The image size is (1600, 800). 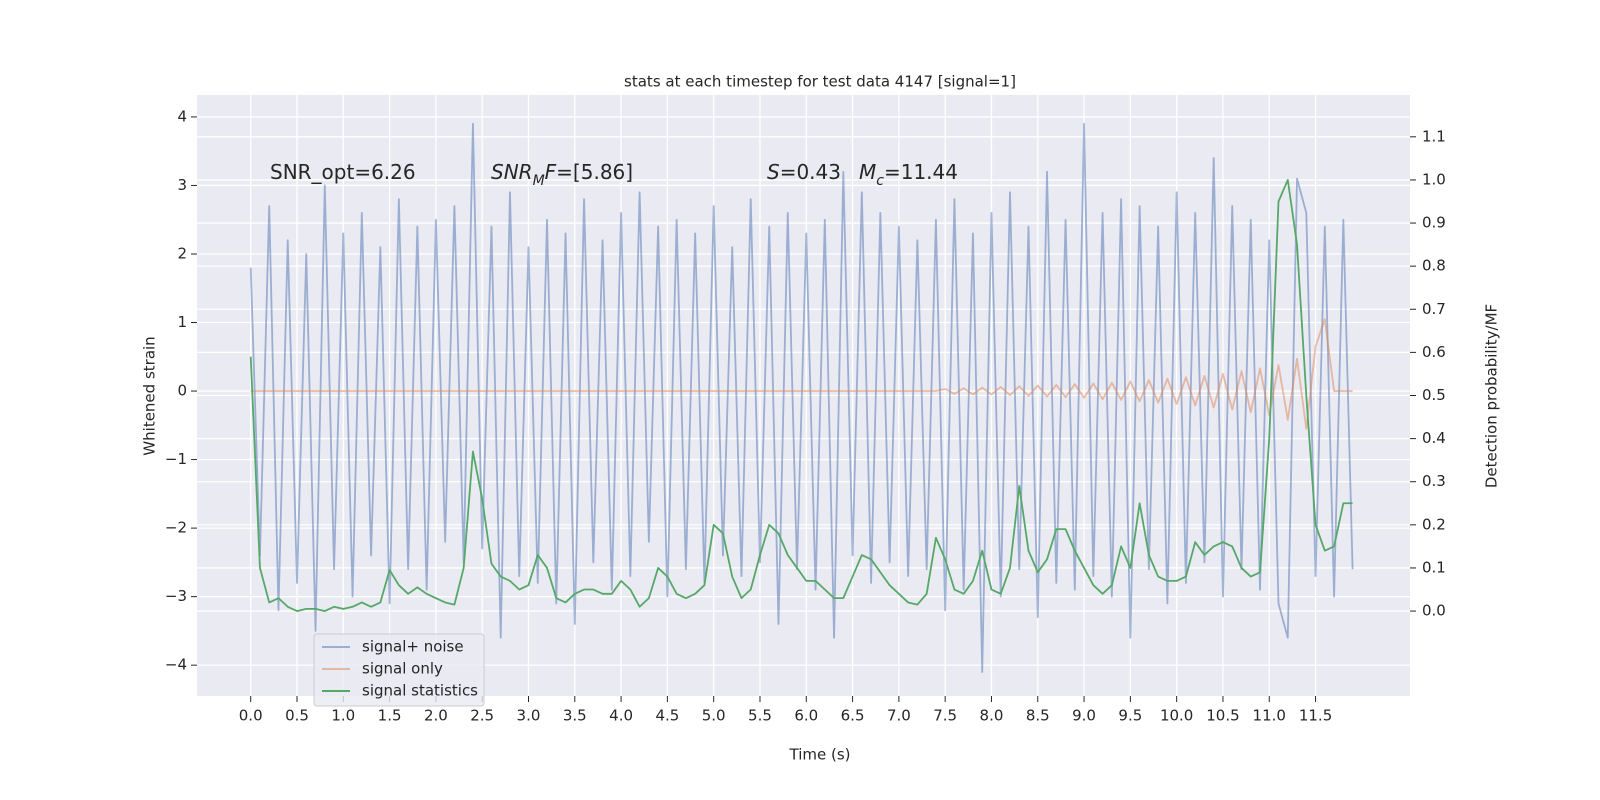 I want to click on y-tick-label: −3, so click(x=176, y=596).